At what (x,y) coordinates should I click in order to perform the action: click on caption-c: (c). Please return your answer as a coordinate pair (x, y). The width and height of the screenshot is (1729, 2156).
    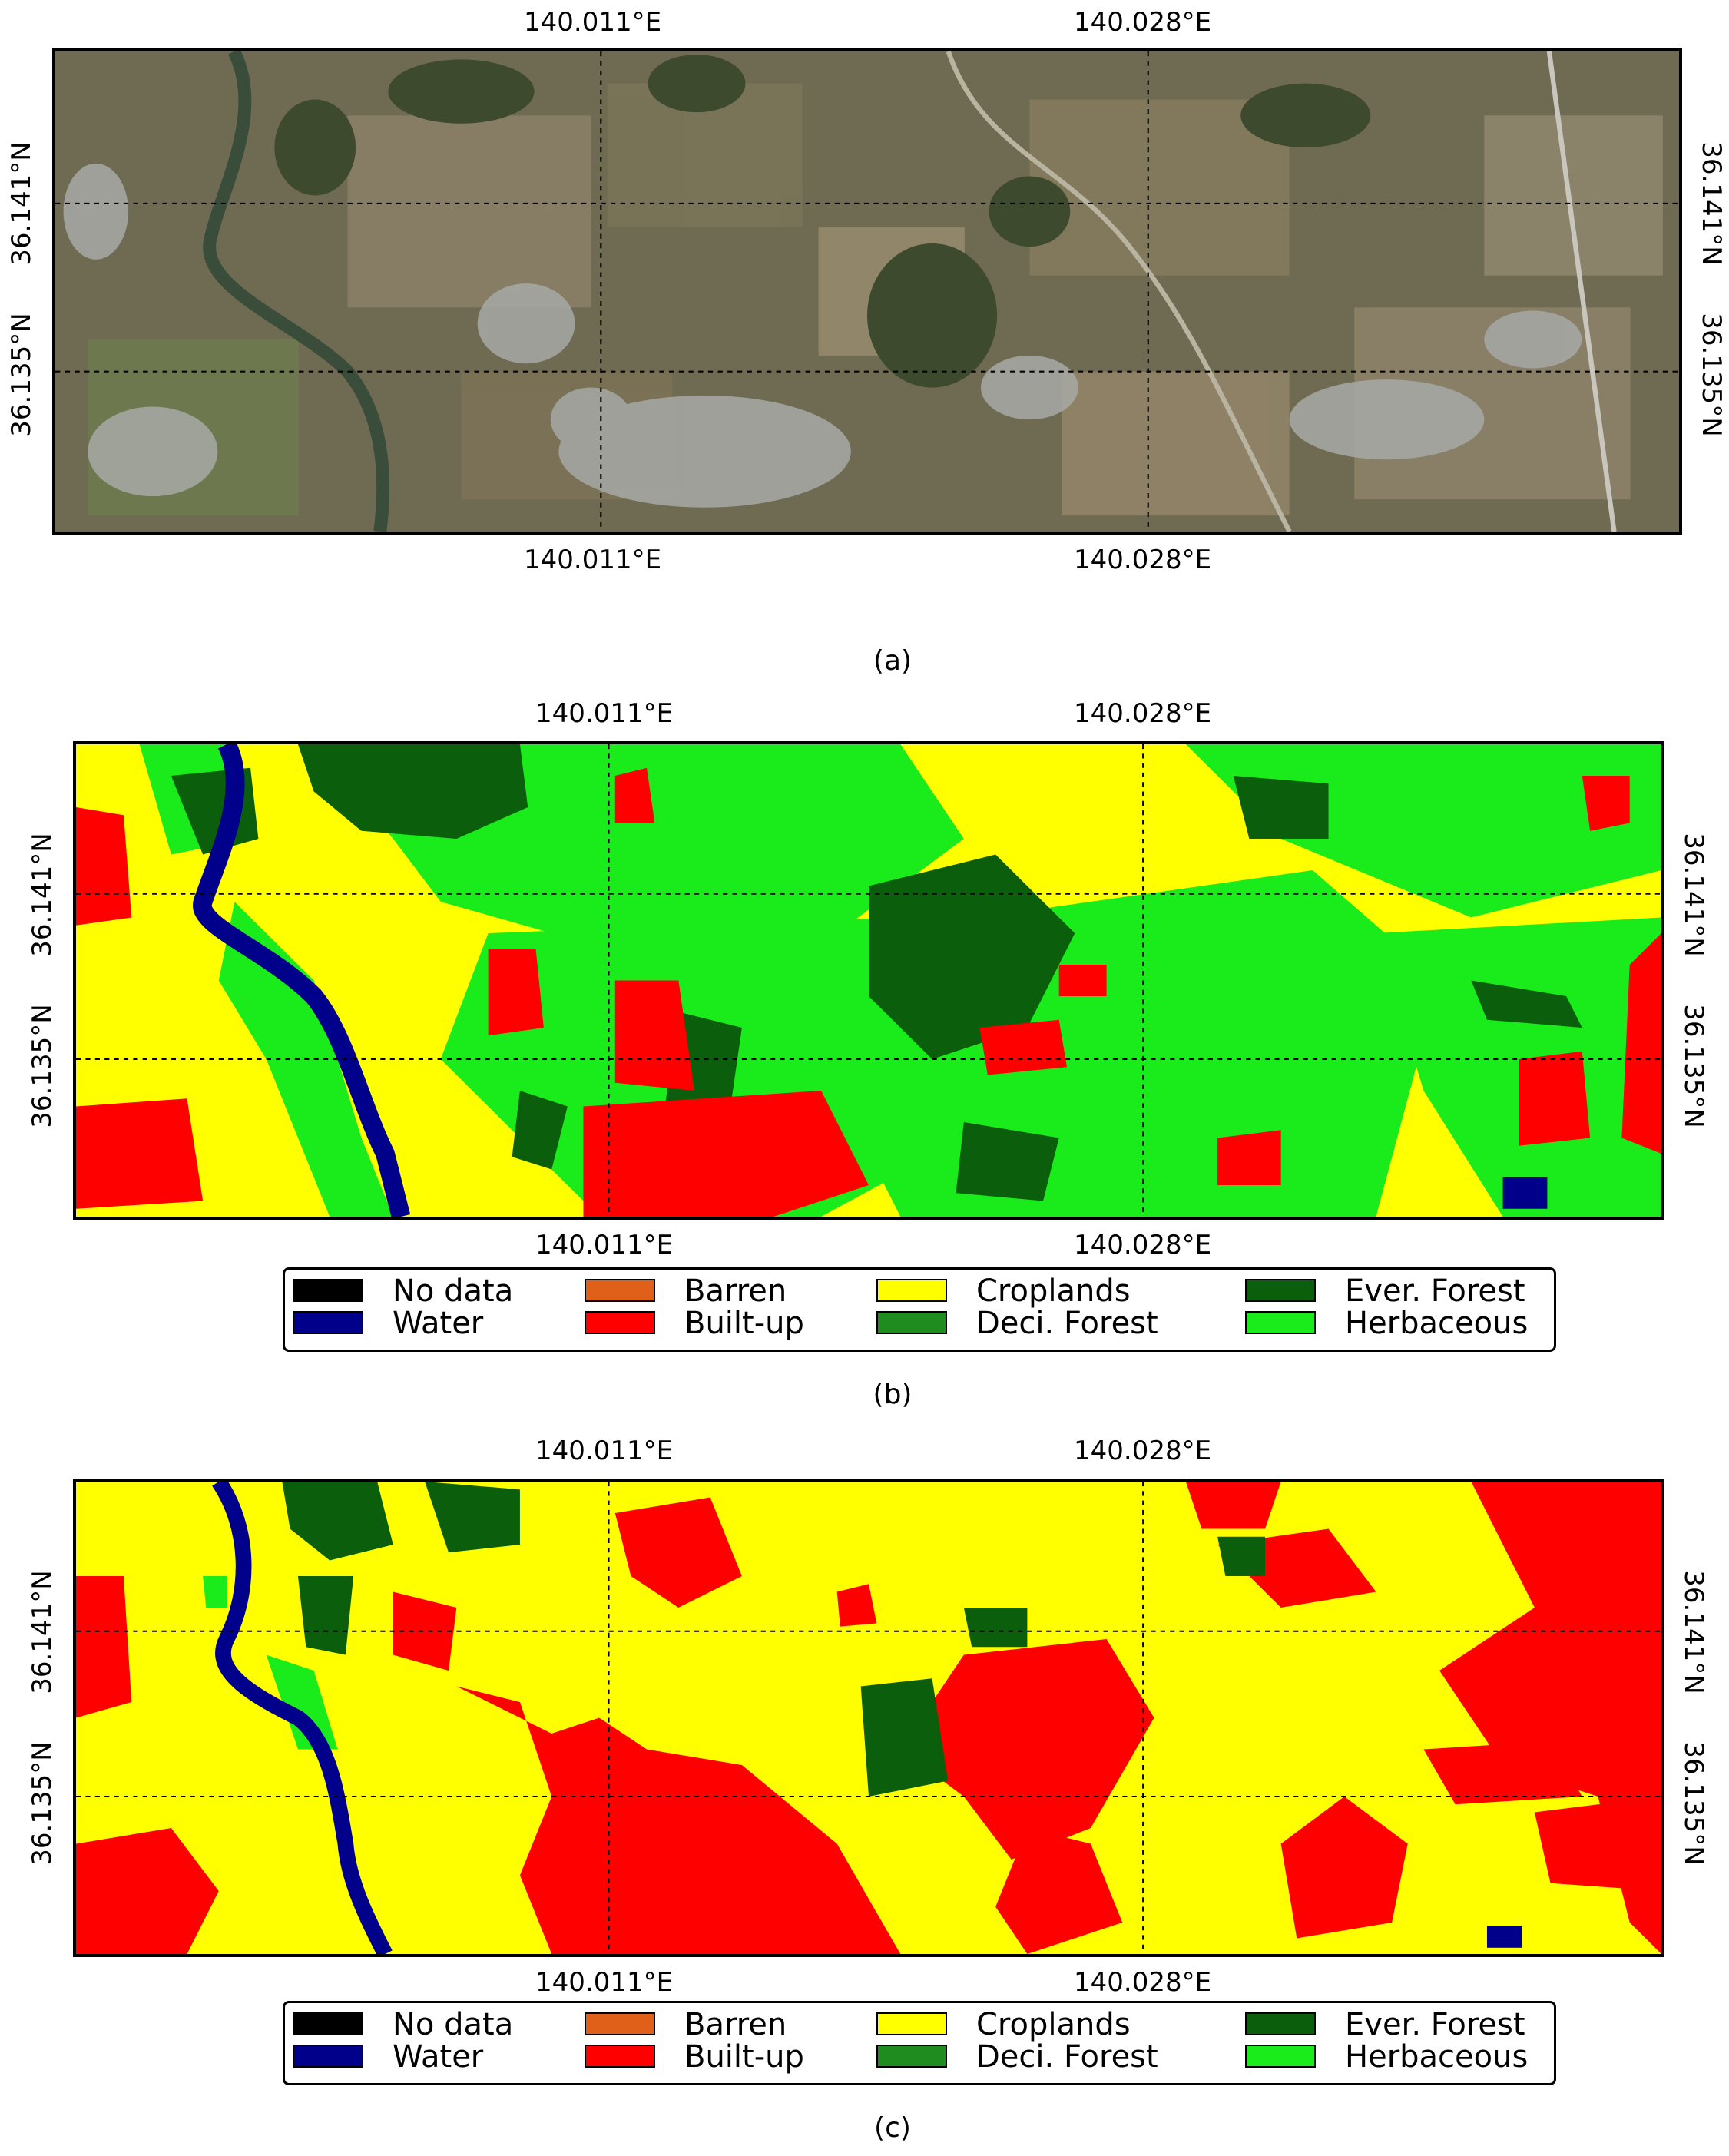
    Looking at the image, I should click on (892, 2128).